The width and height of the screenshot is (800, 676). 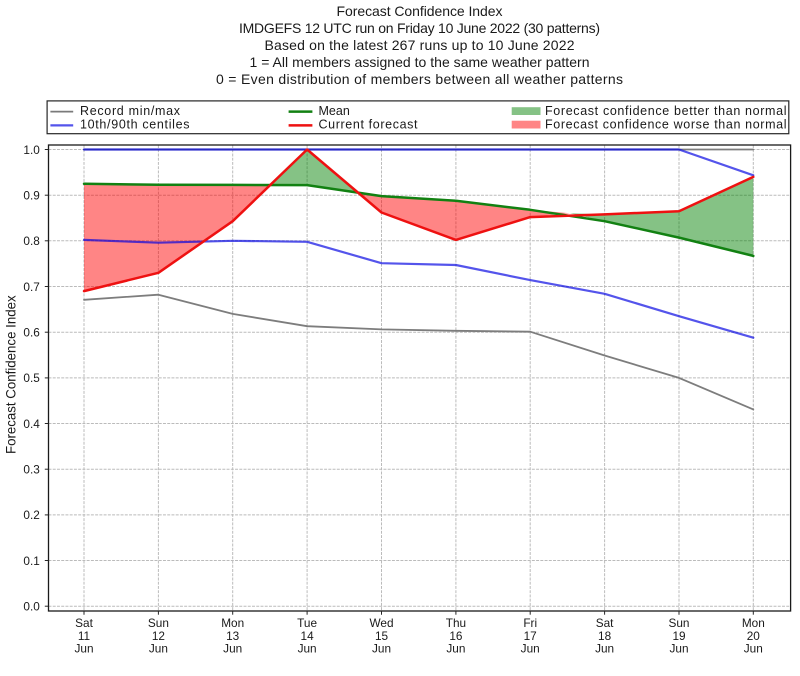 What do you see at coordinates (135, 125) in the screenshot?
I see `svg-text: 10th/90th centiles` at bounding box center [135, 125].